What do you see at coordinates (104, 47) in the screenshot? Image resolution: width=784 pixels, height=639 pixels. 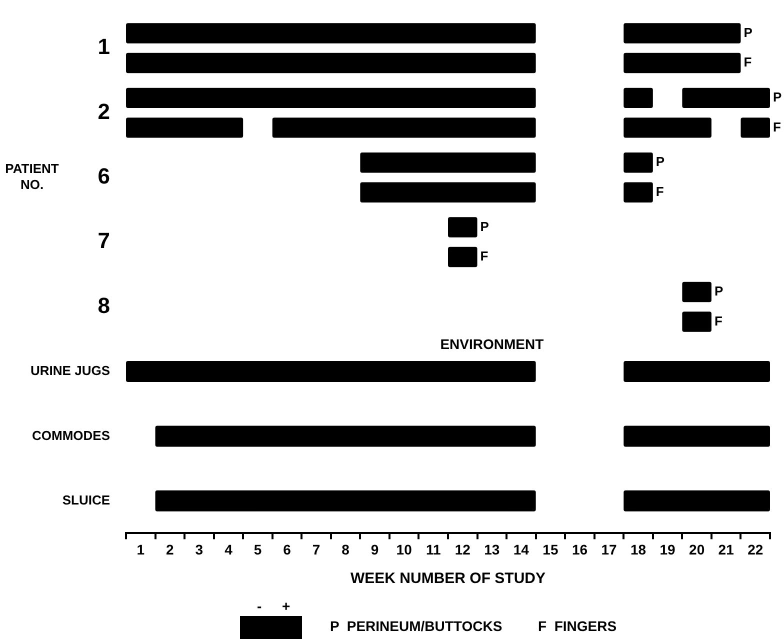 I see `y-tick-label: 1` at bounding box center [104, 47].